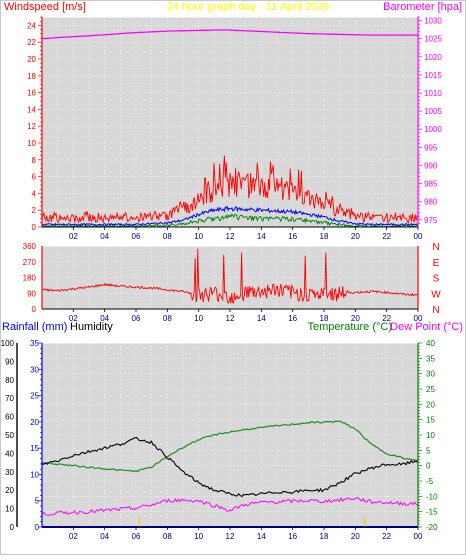 The width and height of the screenshot is (466, 560). Describe the element at coordinates (430, 404) in the screenshot. I see `temperature-tick-label: 20` at that location.